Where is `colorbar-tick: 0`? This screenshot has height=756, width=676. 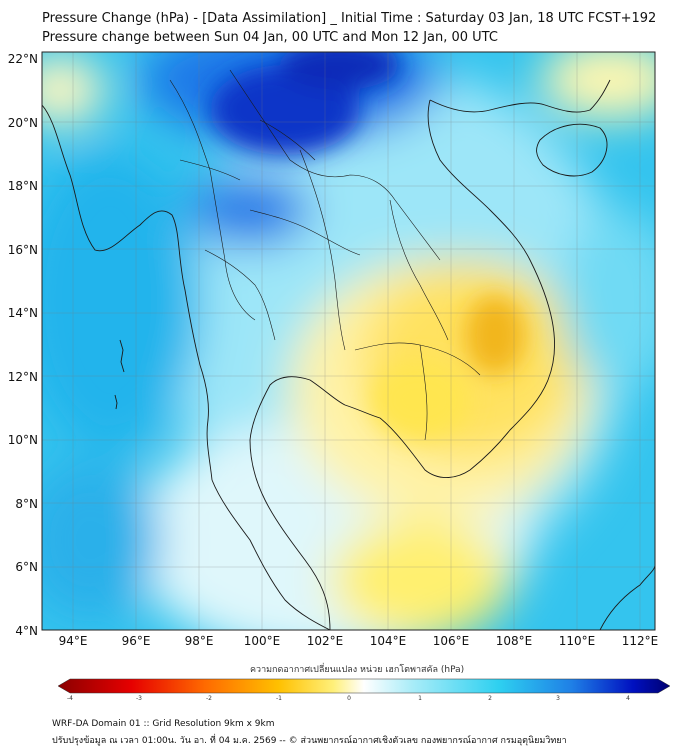 colorbar-tick: 0 is located at coordinates (349, 698).